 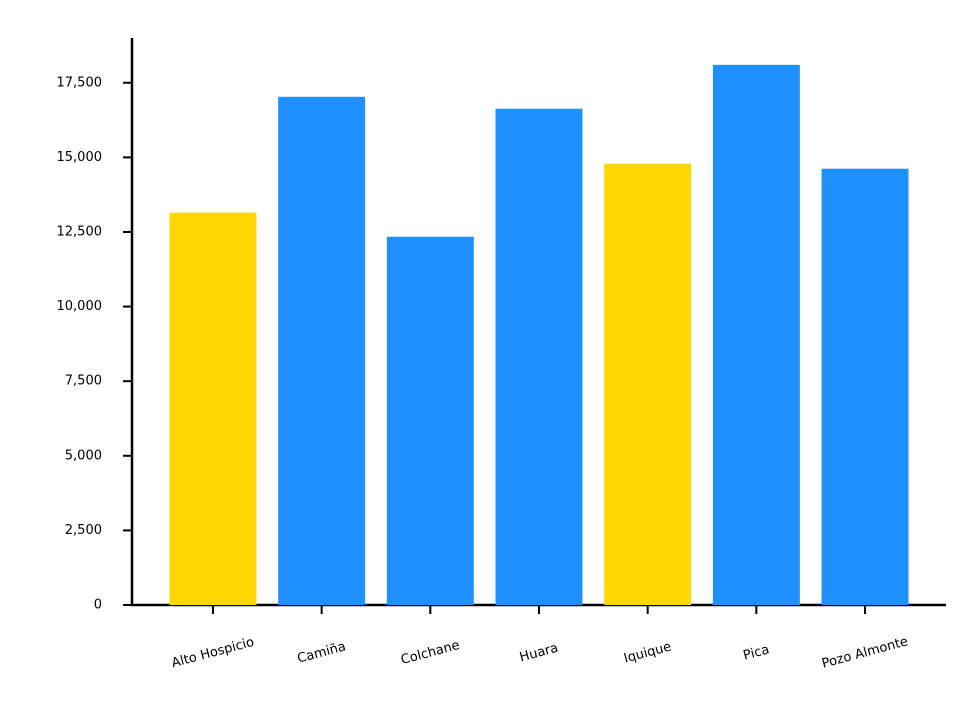 What do you see at coordinates (80, 306) in the screenshot?
I see `y-tick-label: 10,000` at bounding box center [80, 306].